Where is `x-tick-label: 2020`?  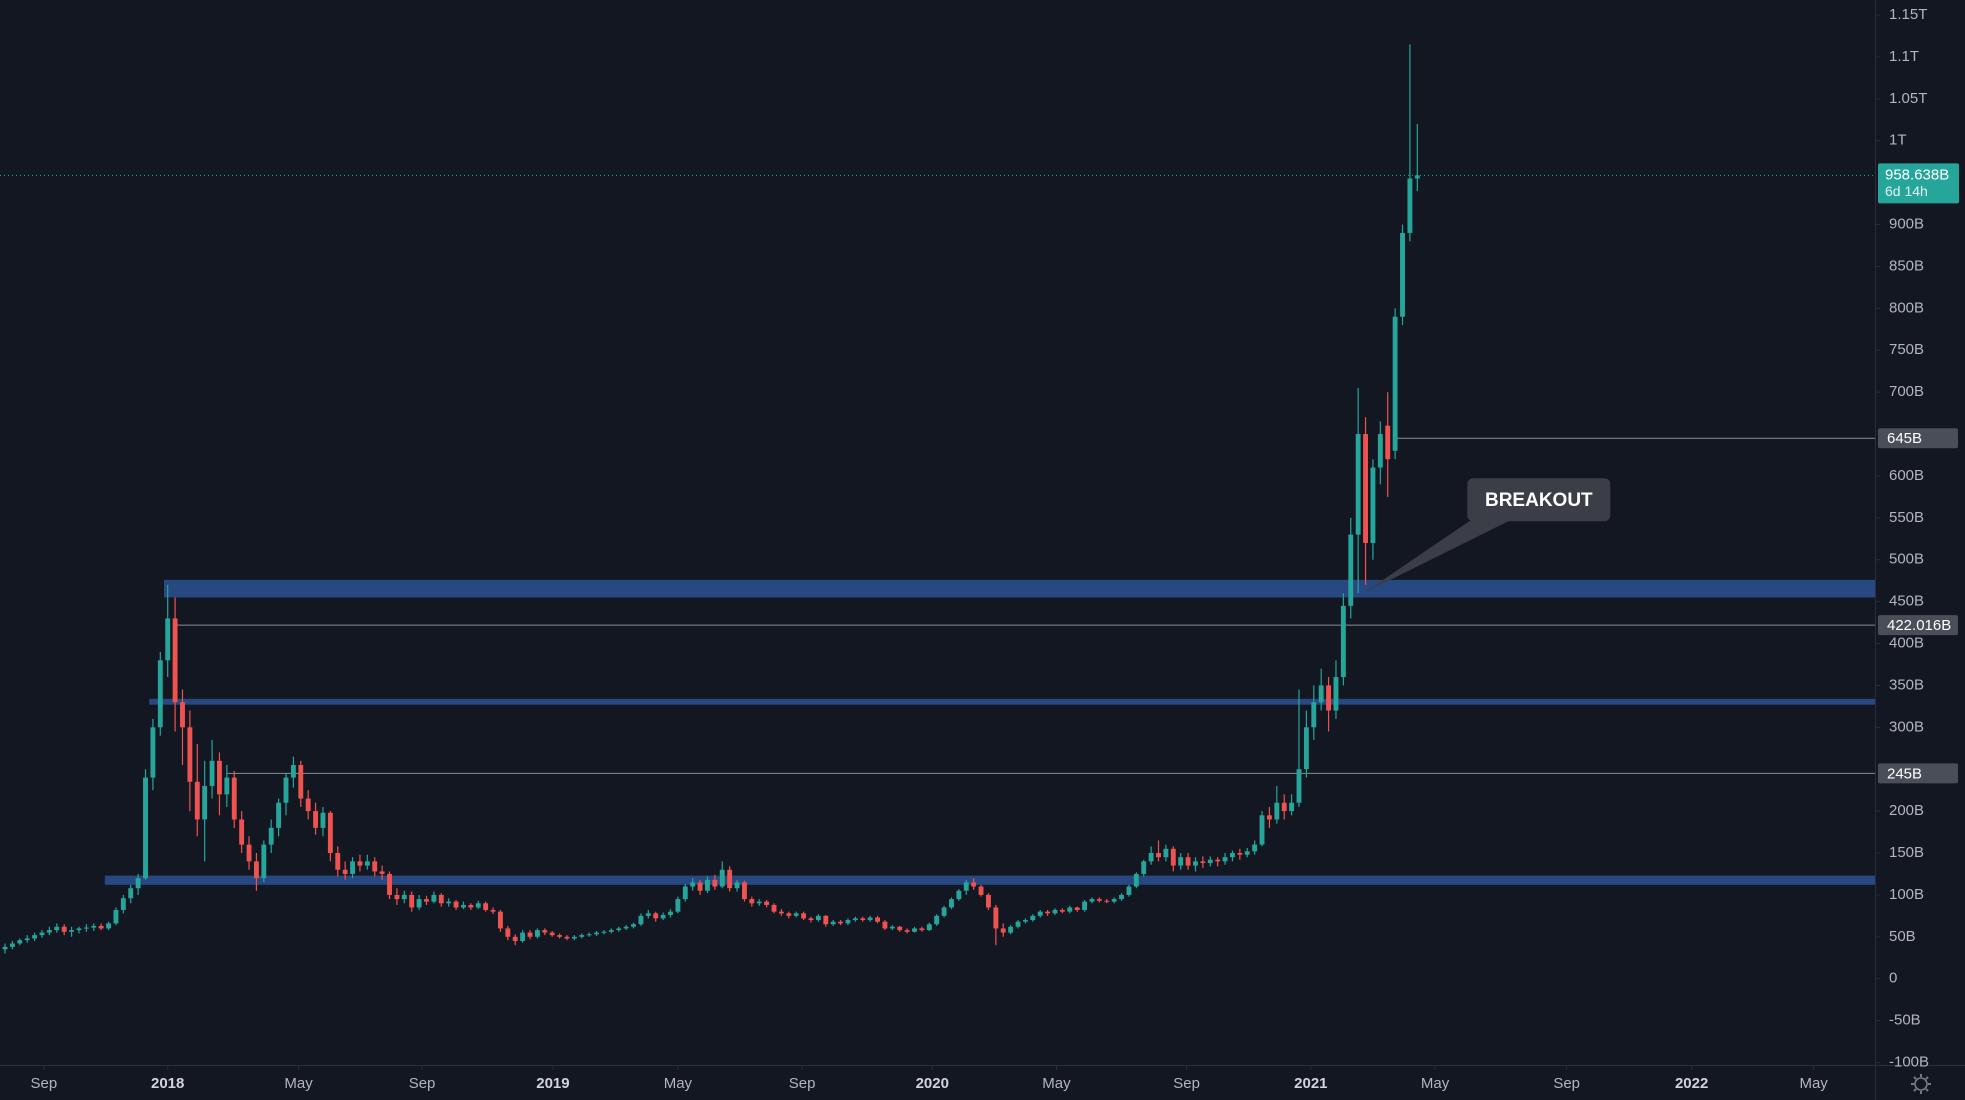 x-tick-label: 2020 is located at coordinates (932, 1083).